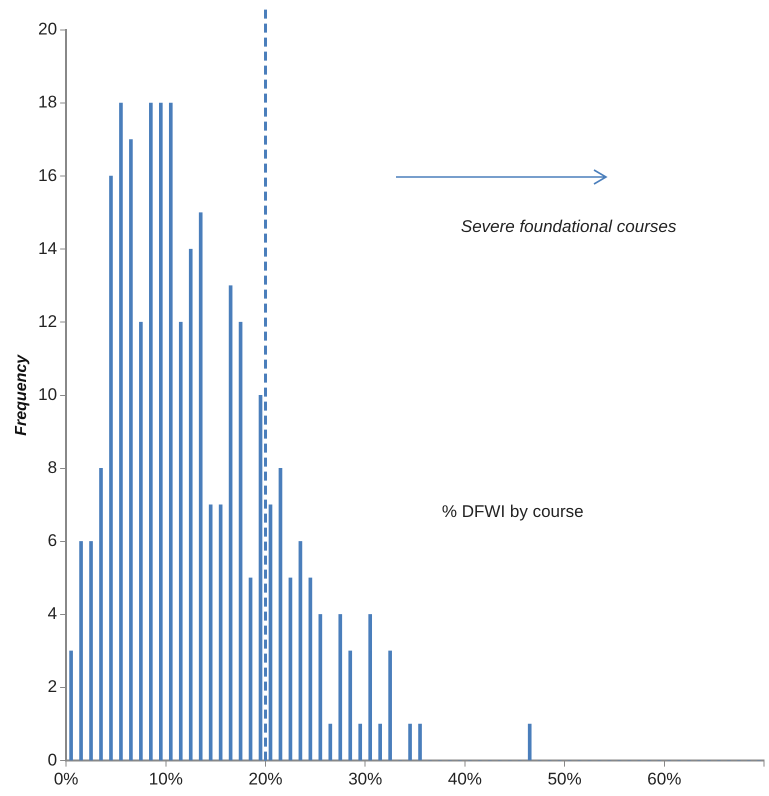  What do you see at coordinates (53, 686) in the screenshot?
I see `y-tick-label: 2` at bounding box center [53, 686].